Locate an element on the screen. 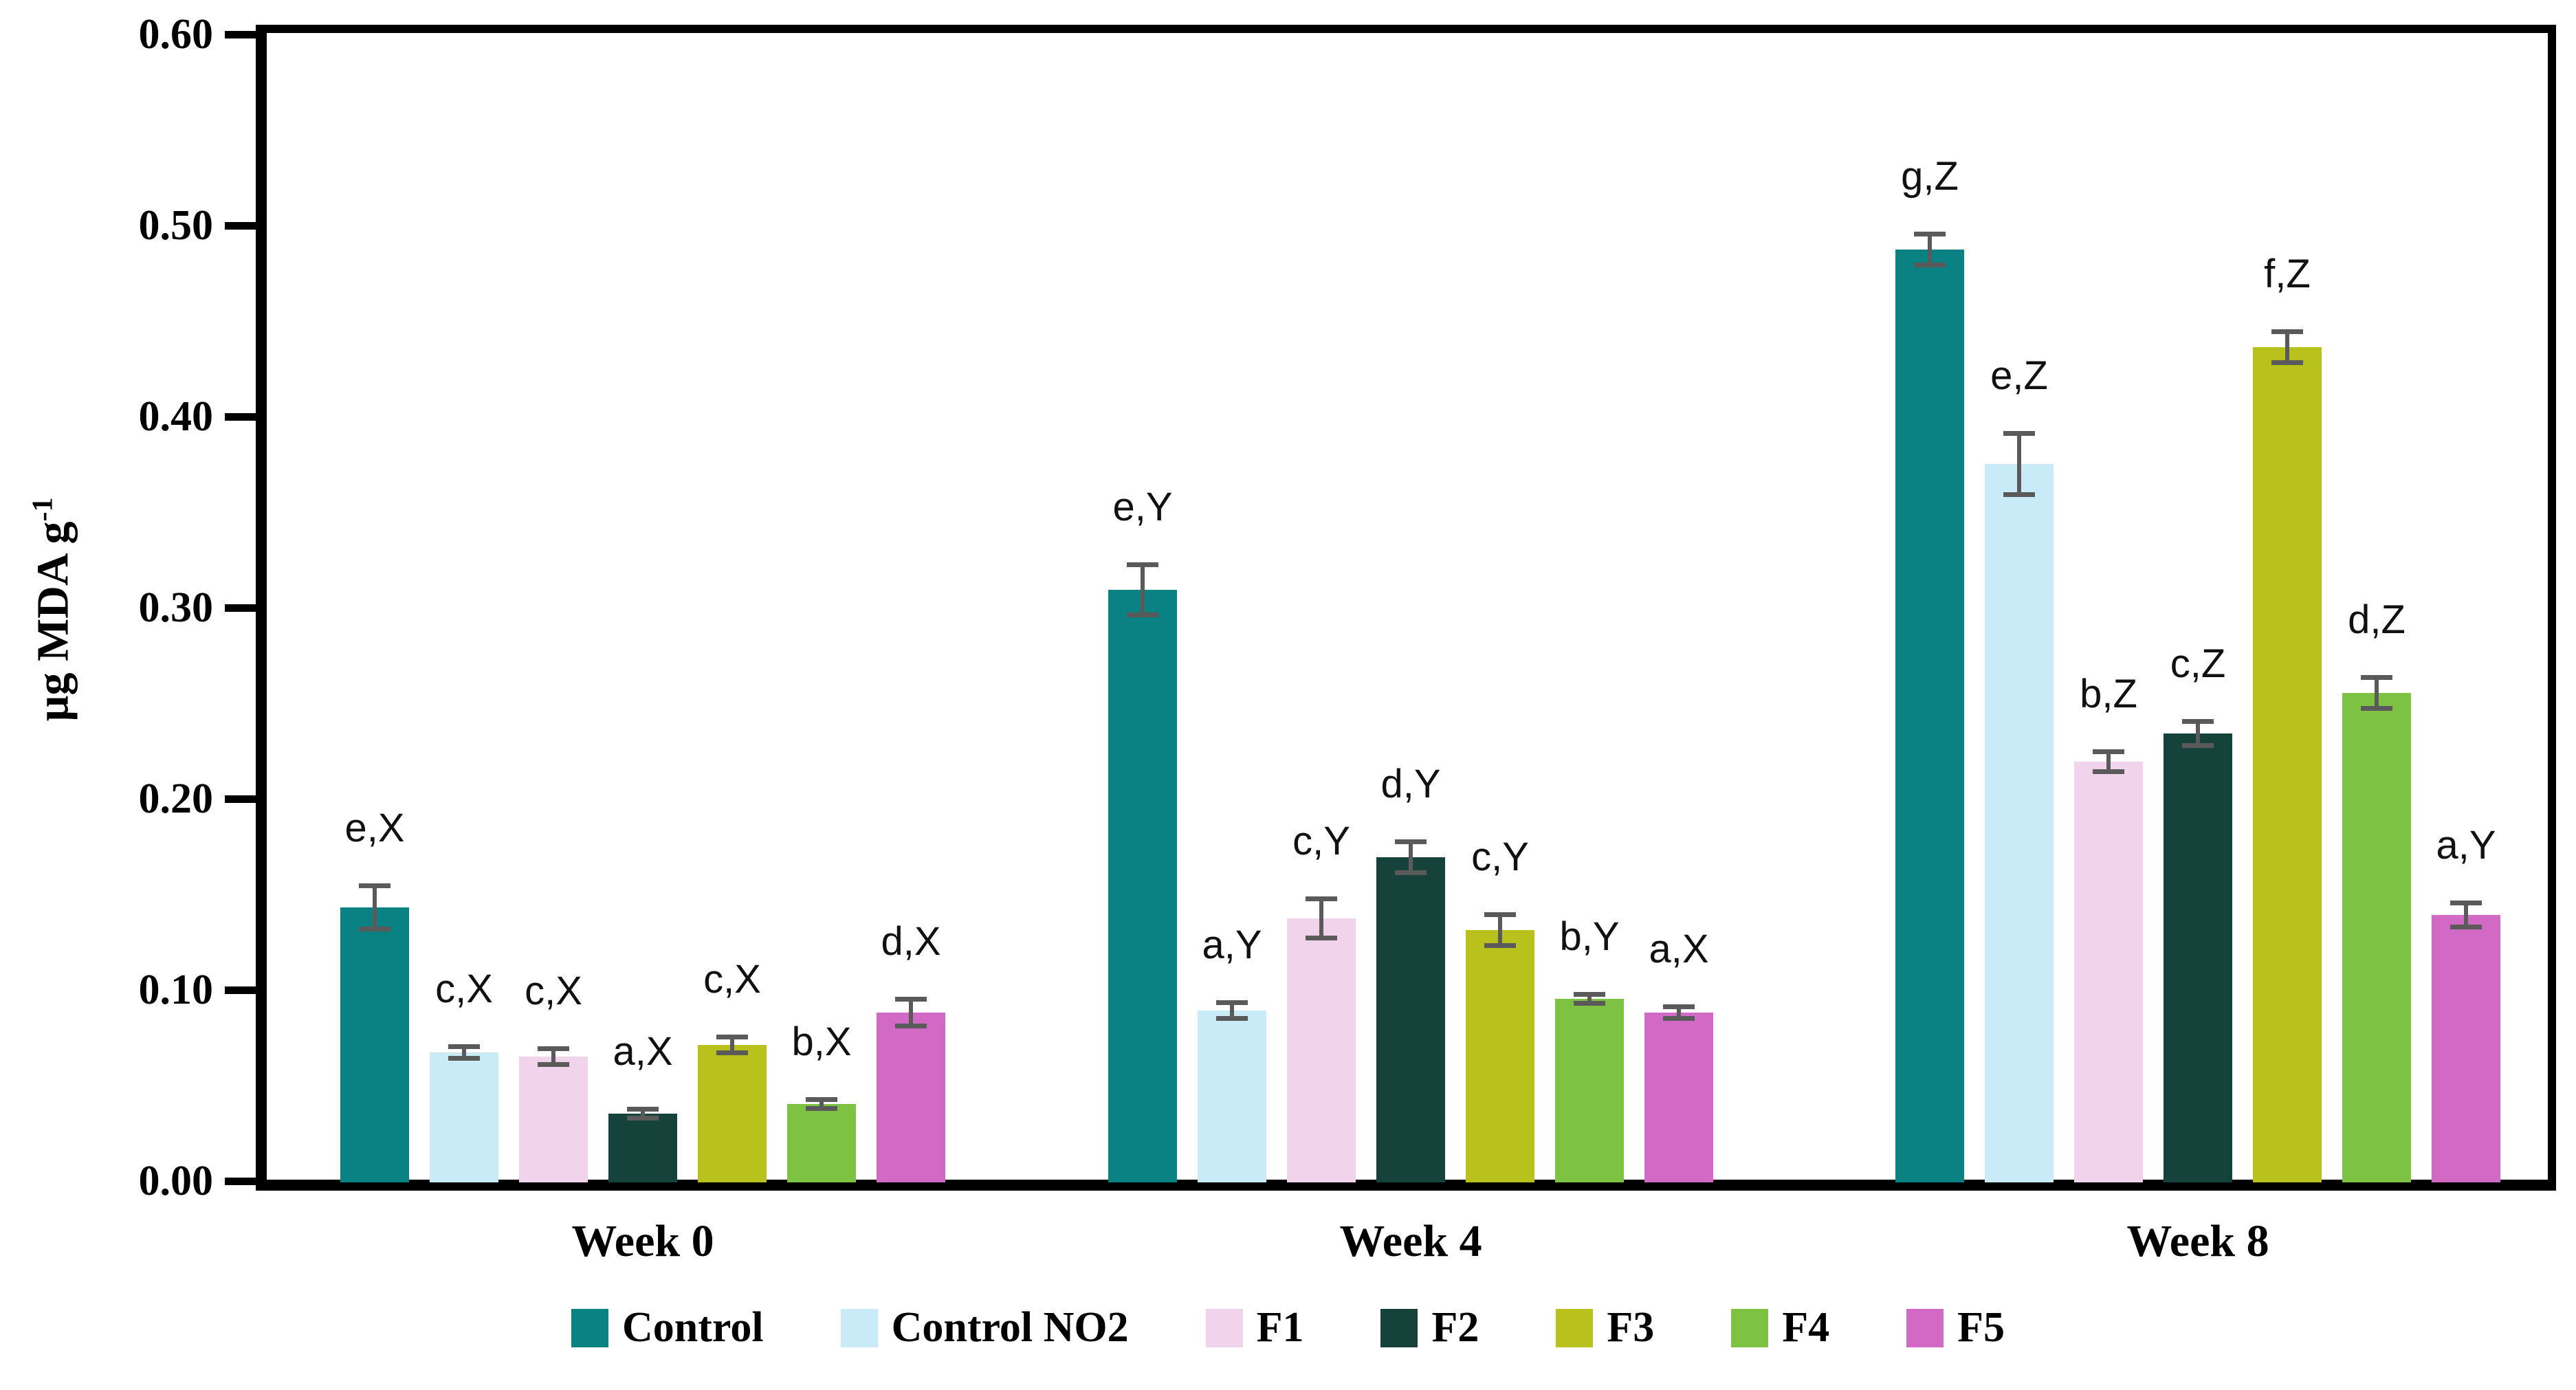  y-axis-tick-label: 0.50 is located at coordinates (176, 225).